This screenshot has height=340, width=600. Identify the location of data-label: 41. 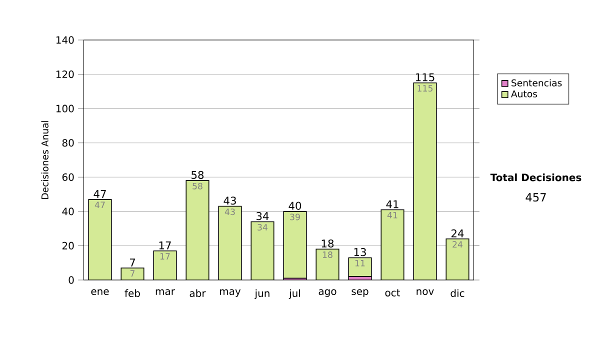
(392, 215).